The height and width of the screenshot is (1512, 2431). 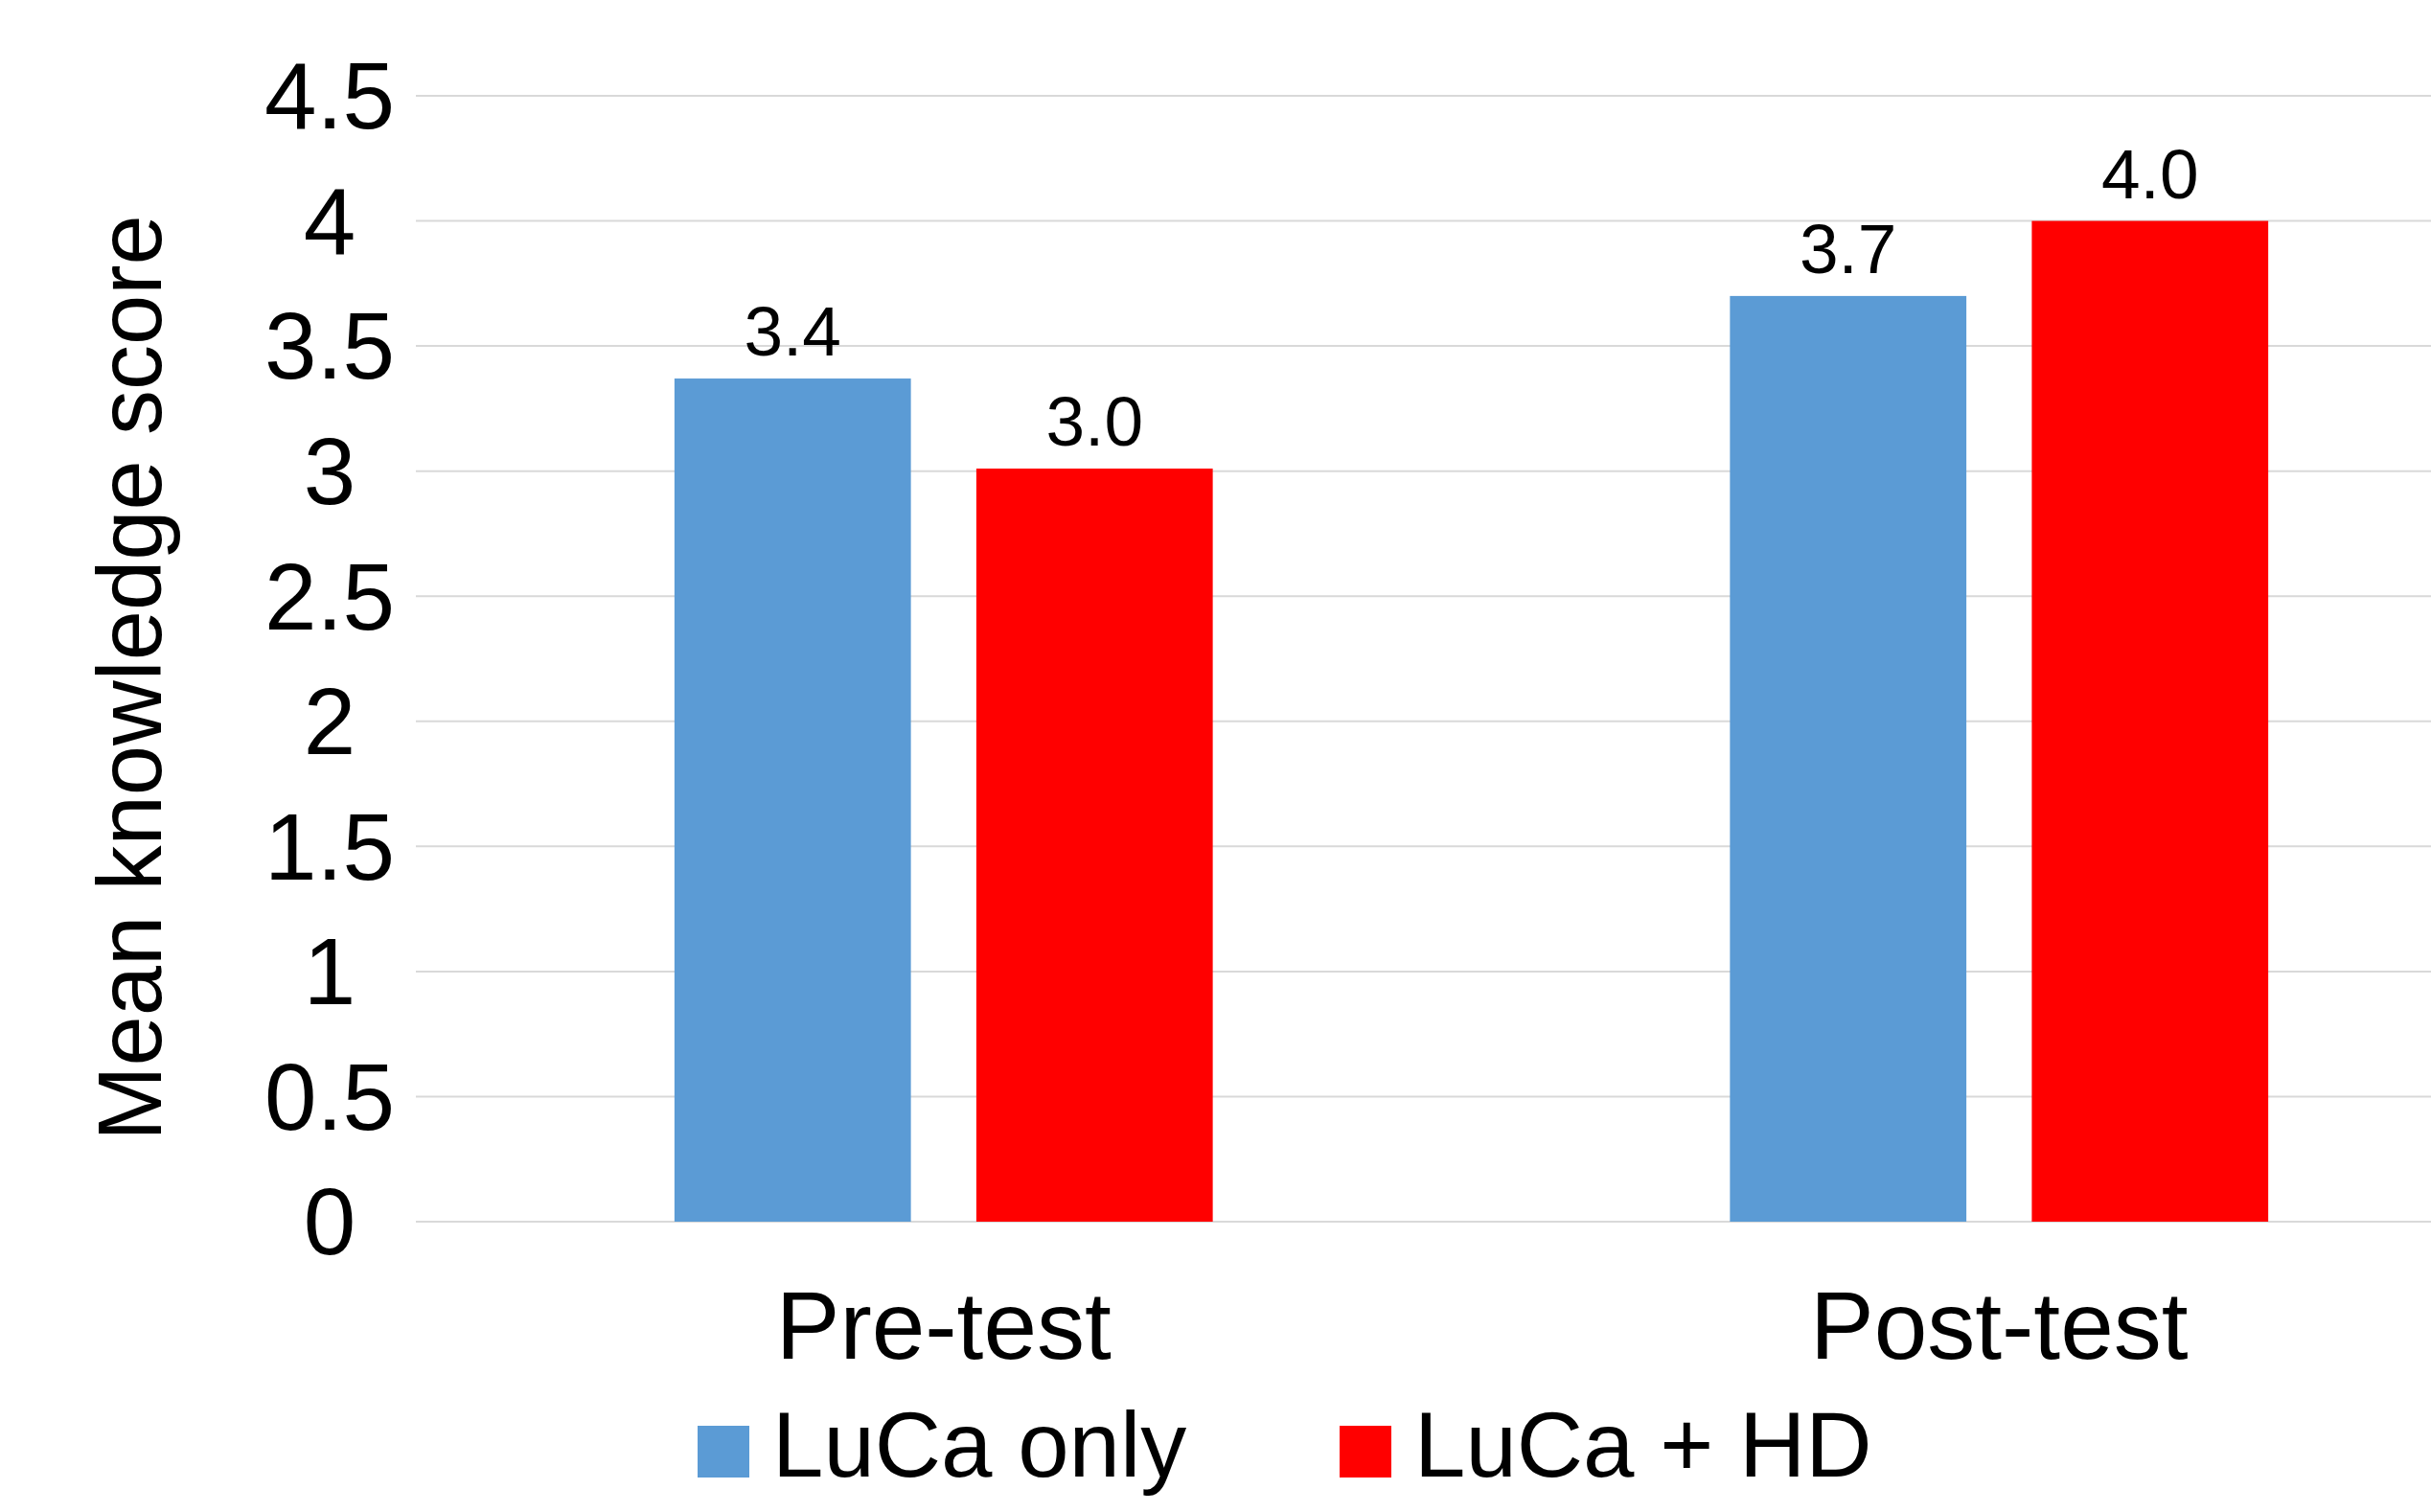 What do you see at coordinates (1848, 248) in the screenshot?
I see `data-label: 3.7` at bounding box center [1848, 248].